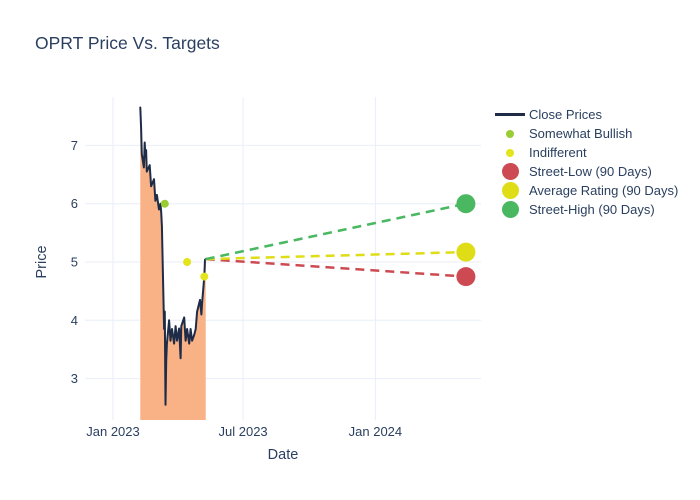  I want to click on chart-title: OPRT Price Vs. Targets, so click(127, 43).